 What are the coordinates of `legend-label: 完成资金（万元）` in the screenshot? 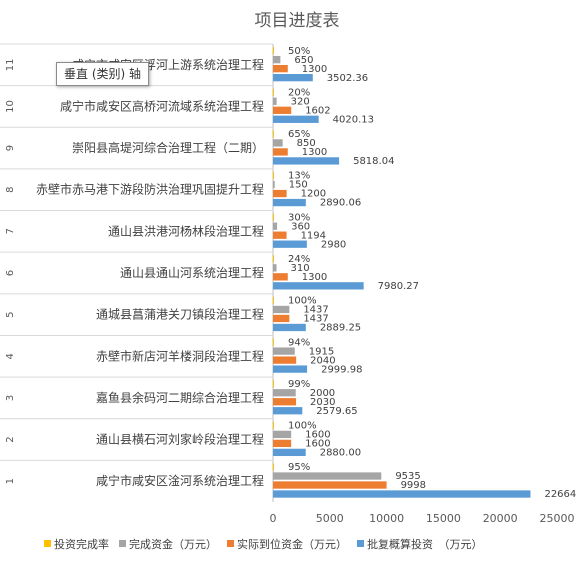 It's located at (173, 544).